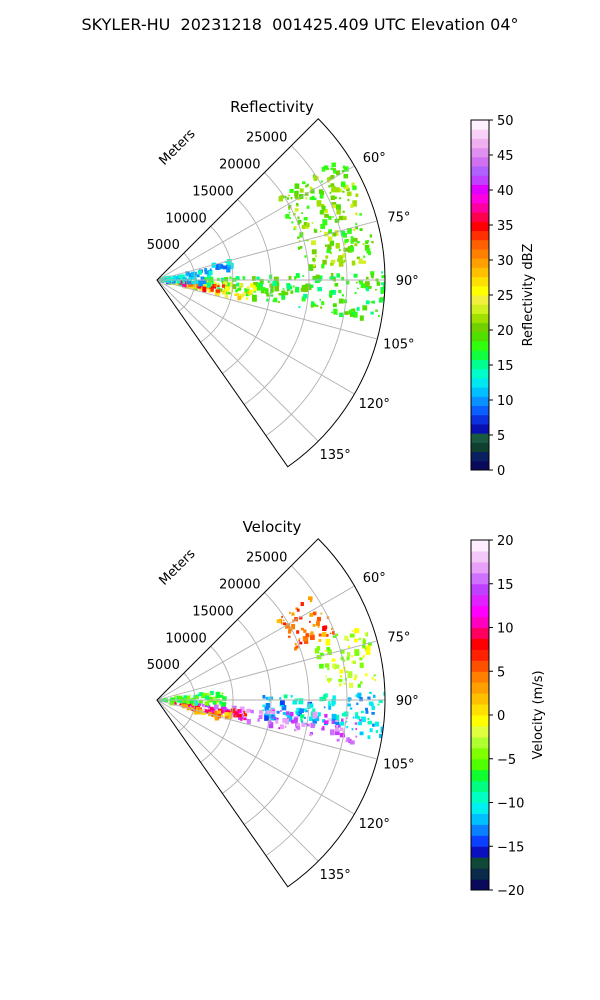 Image resolution: width=600 pixels, height=1000 pixels. What do you see at coordinates (407, 701) in the screenshot?
I see `azimuth-tick-label: 90°` at bounding box center [407, 701].